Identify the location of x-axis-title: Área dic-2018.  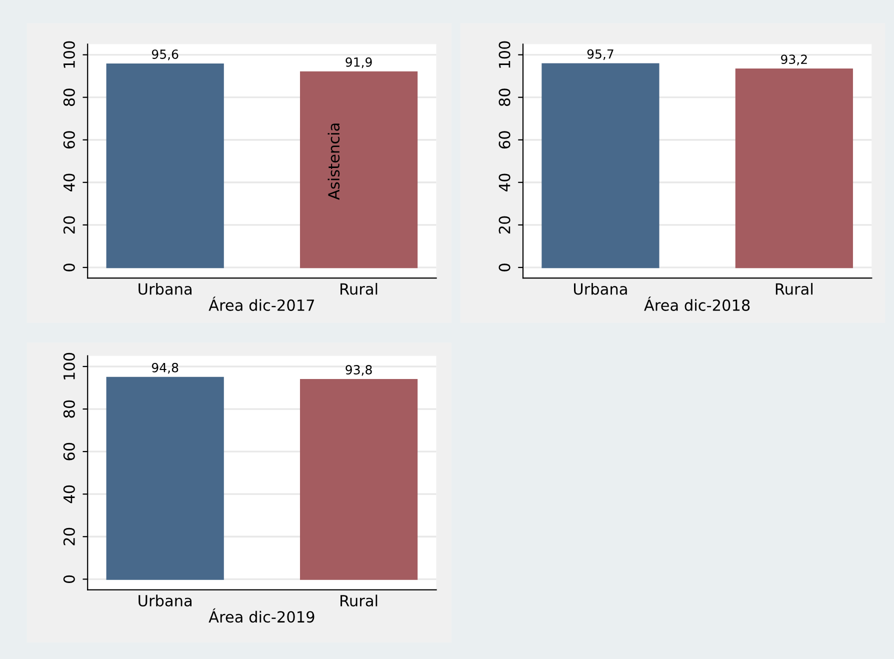
(697, 303).